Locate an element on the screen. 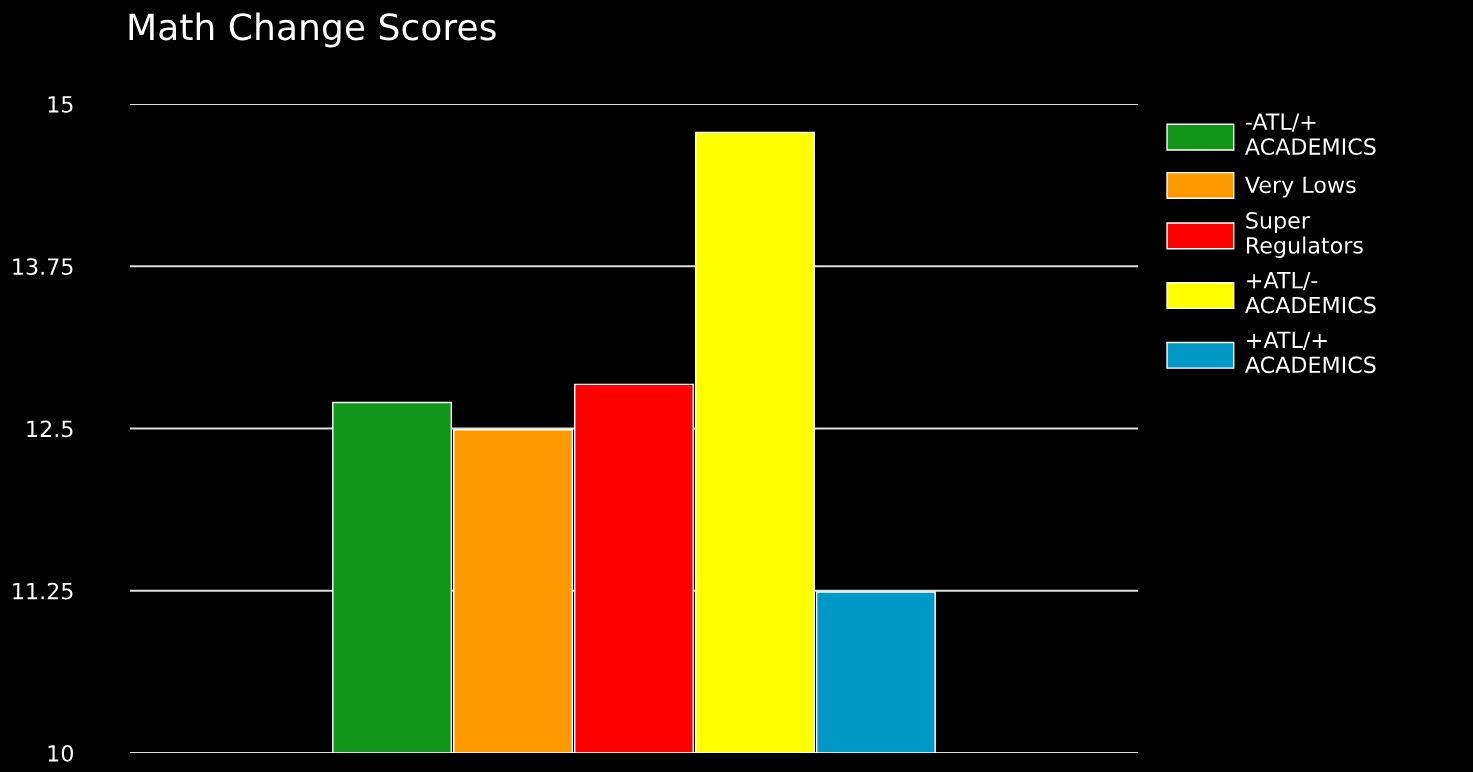  legend-label: -ATL/+ ACADEMICS is located at coordinates (1310, 134).